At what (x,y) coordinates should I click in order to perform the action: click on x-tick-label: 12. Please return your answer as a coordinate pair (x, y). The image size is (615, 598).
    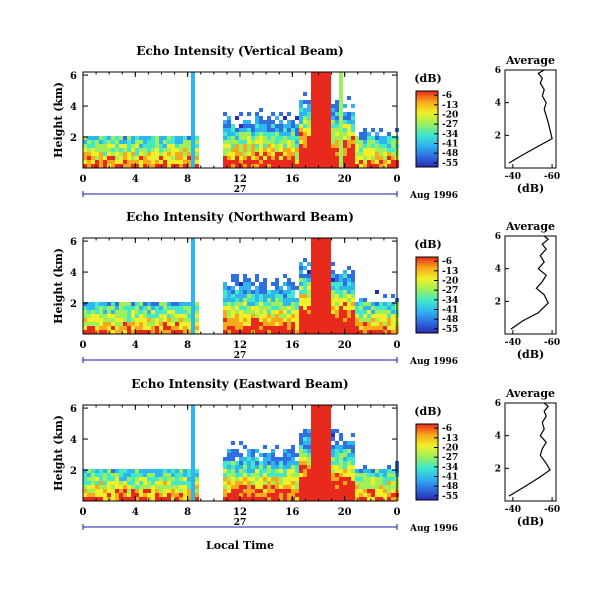
    Looking at the image, I should click on (240, 345).